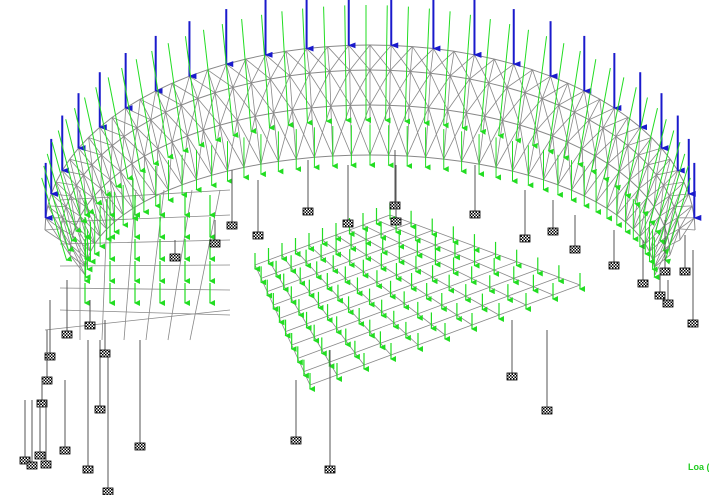  What do you see at coordinates (145, 265) in the screenshot?
I see `stand-beam` at bounding box center [145, 265].